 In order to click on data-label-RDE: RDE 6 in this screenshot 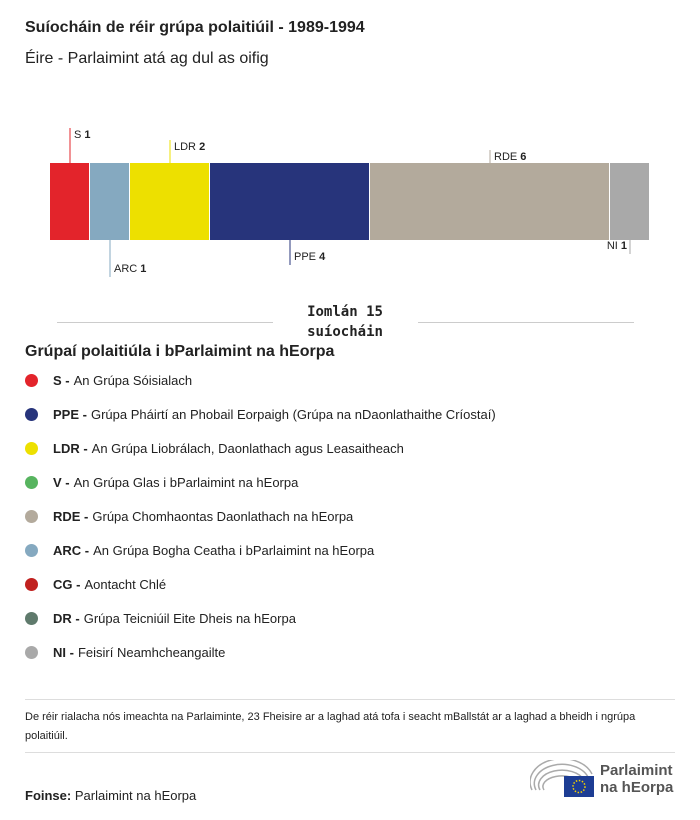, I will do `click(510, 157)`.